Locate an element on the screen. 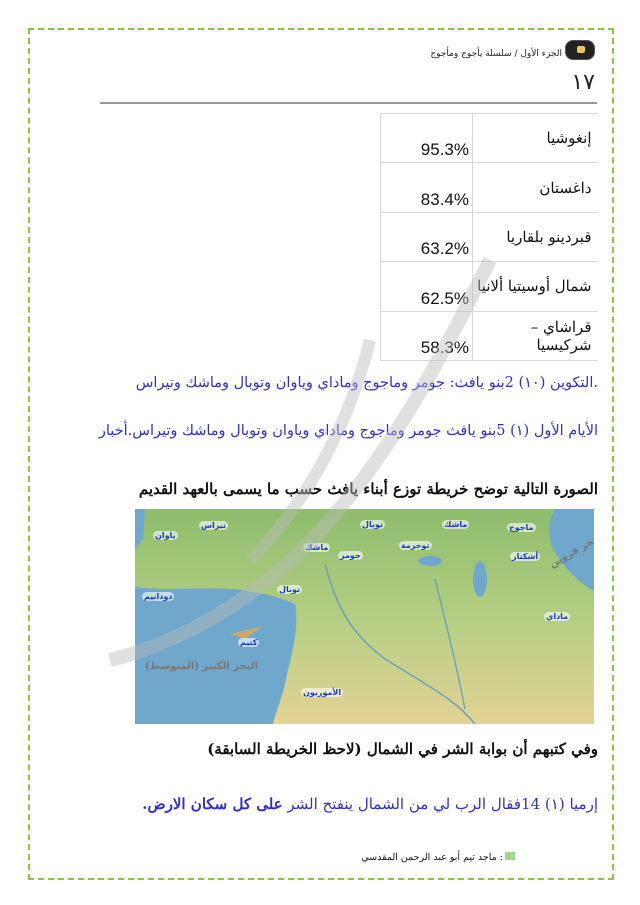  page-number: ١٧ is located at coordinates (583, 82).